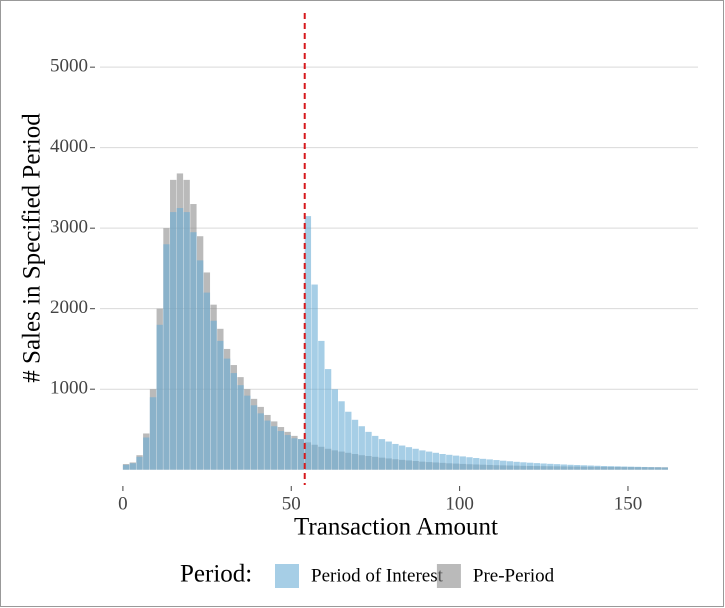 This screenshot has height=608, width=725. I want to click on y-axis-title: # Sales in Specified Period, so click(32, 248).